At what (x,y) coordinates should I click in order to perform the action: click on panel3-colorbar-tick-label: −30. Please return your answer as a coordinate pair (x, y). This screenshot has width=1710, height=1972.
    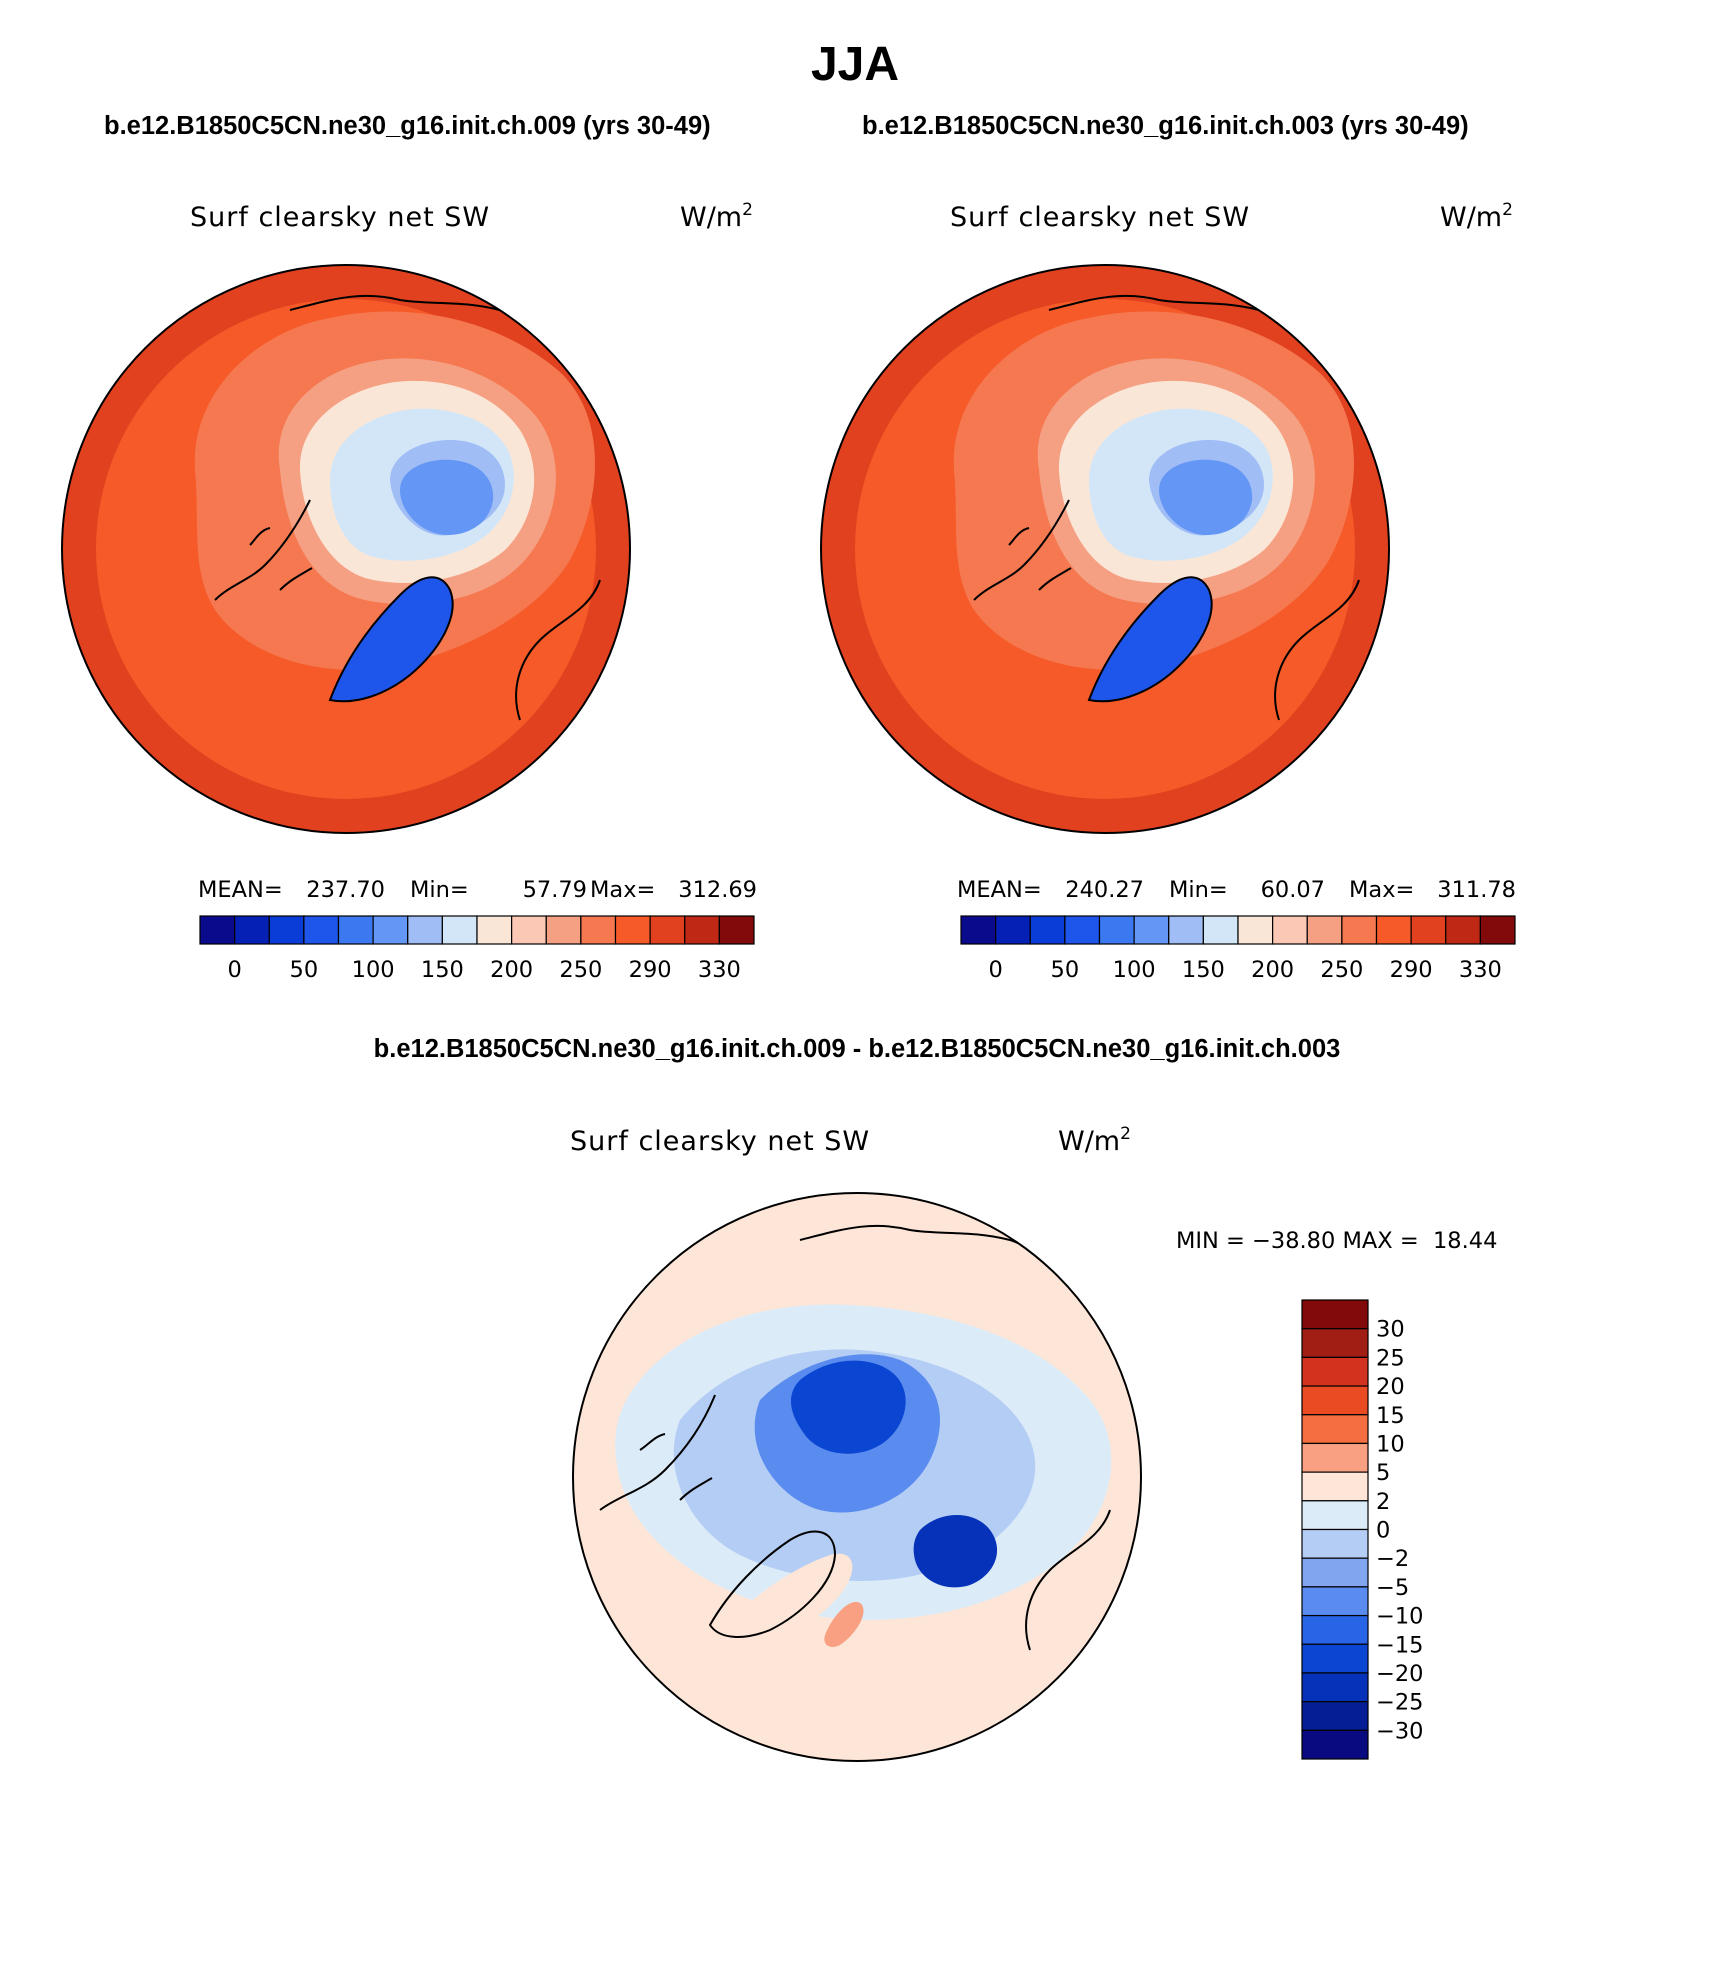
    Looking at the image, I should click on (1399, 1731).